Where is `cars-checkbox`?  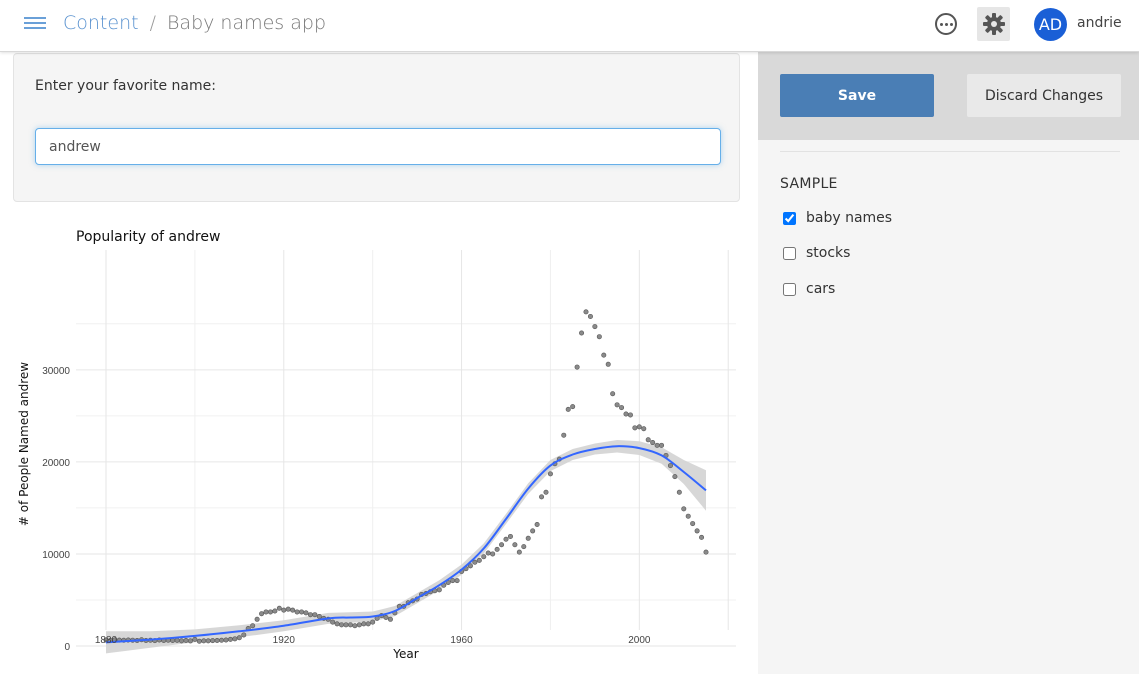
cars-checkbox is located at coordinates (789, 289).